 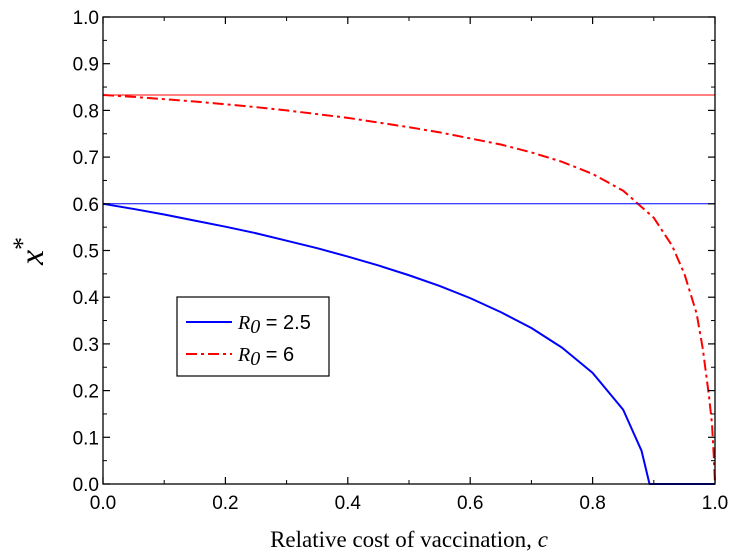 I want to click on legend-label-r0-2-5: R0 = 2.5, so click(x=274, y=325).